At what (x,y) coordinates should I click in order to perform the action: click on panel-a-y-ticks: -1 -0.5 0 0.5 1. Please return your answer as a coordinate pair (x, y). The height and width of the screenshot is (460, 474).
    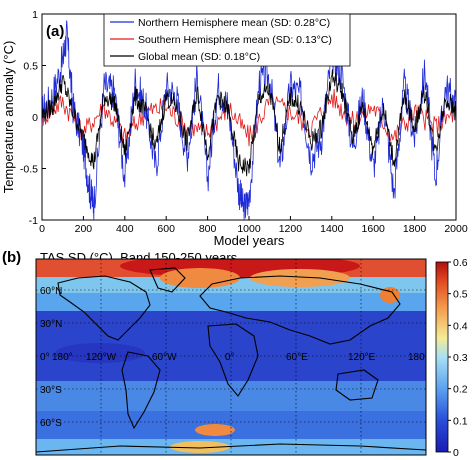
    Looking at the image, I should click on (33, 118).